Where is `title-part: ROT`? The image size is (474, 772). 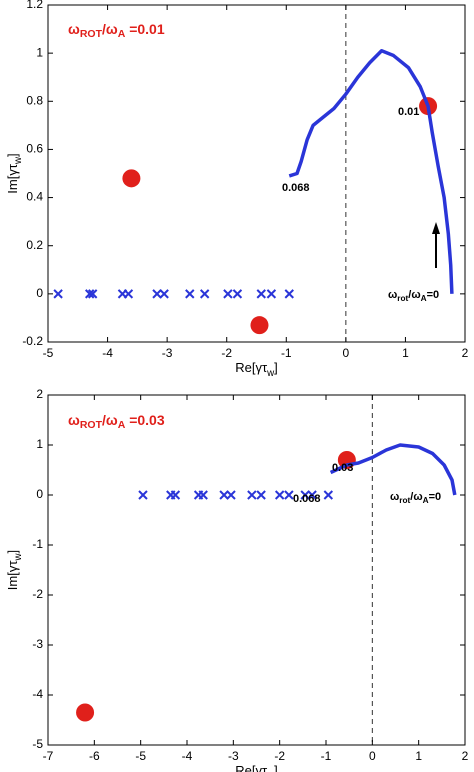 title-part: ROT is located at coordinates (91, 425).